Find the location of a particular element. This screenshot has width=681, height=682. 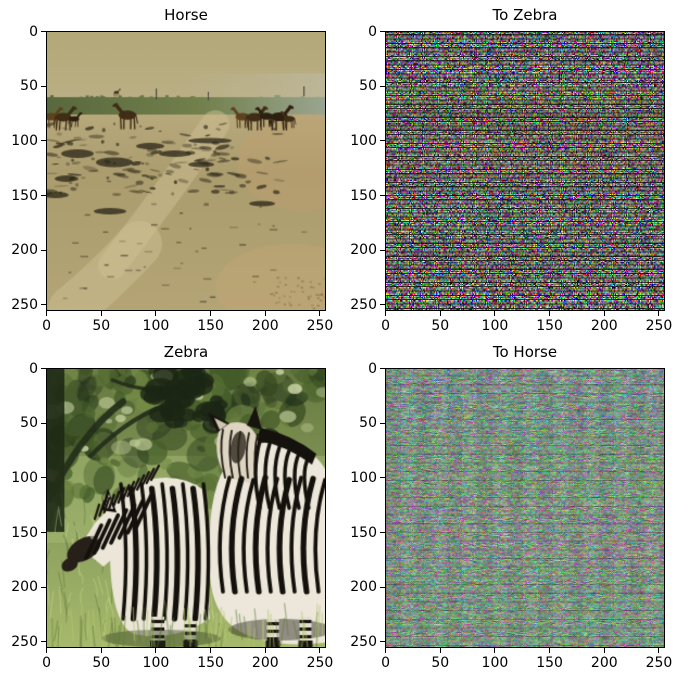

subplot-title-to-horse: To Horse is located at coordinates (525, 352).